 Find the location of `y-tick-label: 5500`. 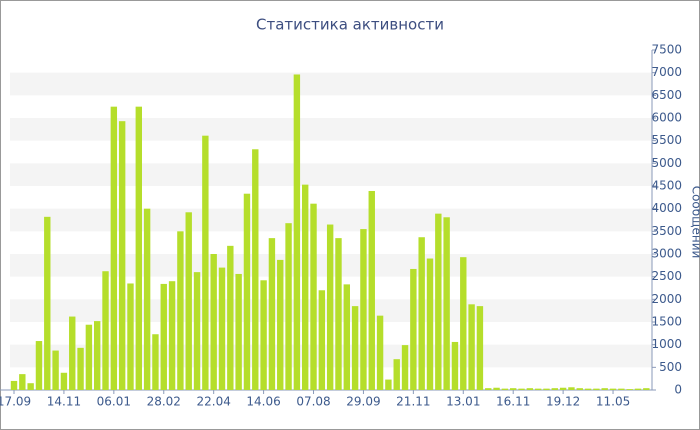

y-tick-label: 5500 is located at coordinates (666, 140).